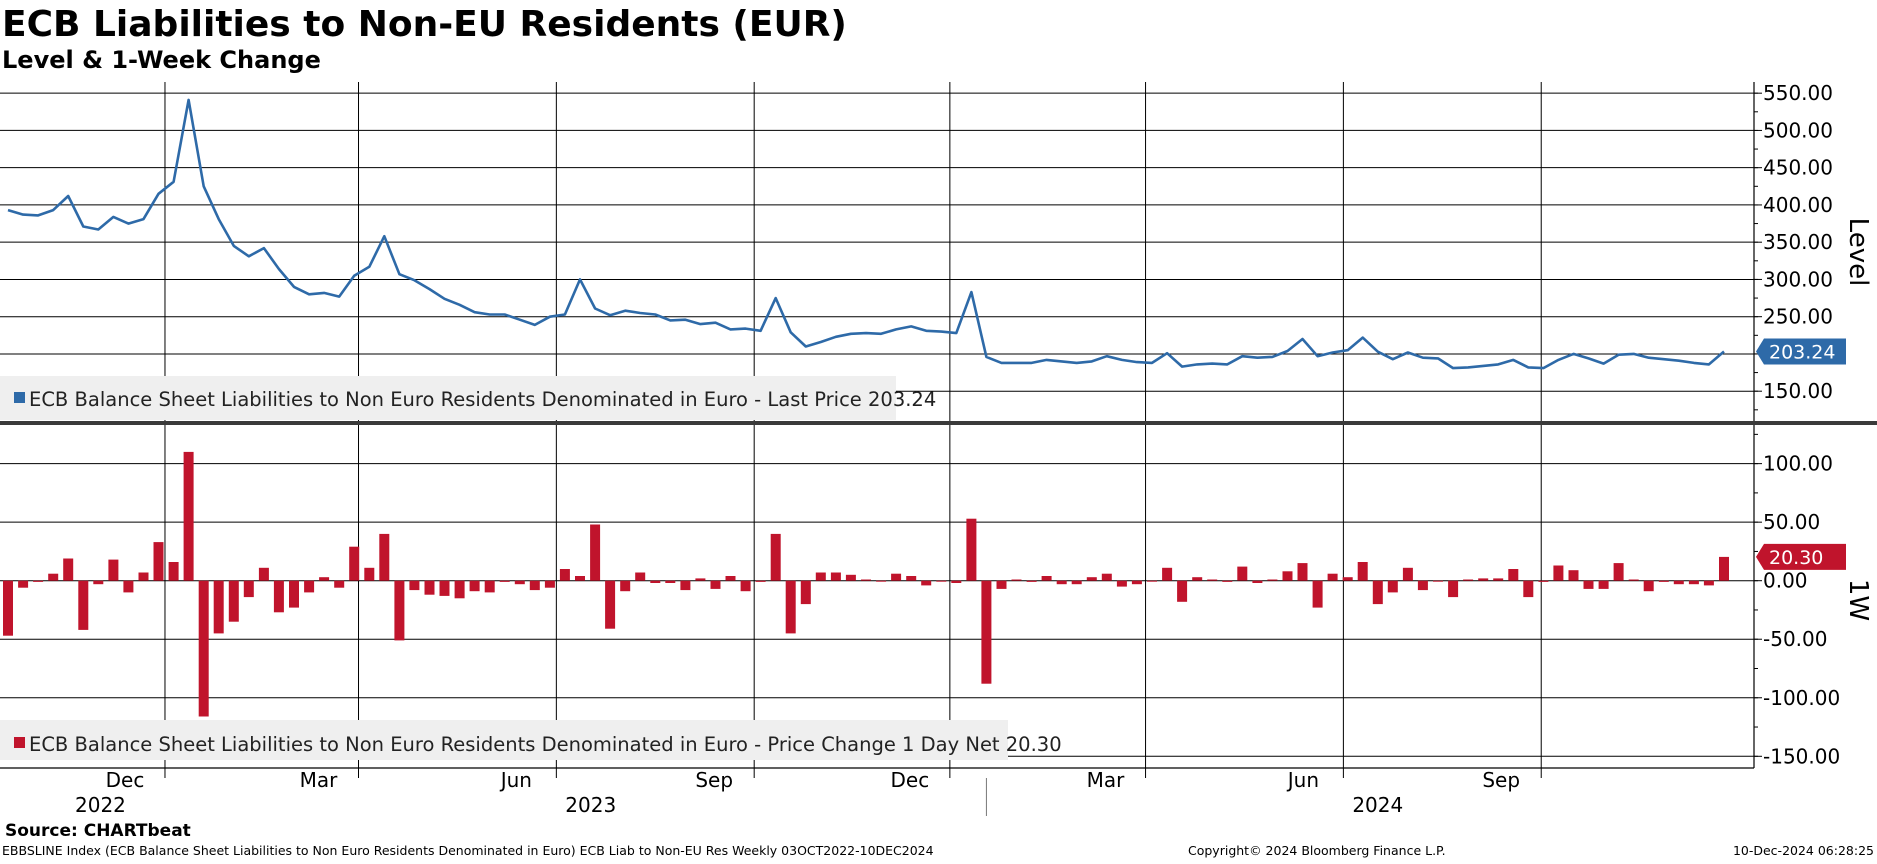 The height and width of the screenshot is (864, 1877). What do you see at coordinates (448, 398) in the screenshot?
I see `level-legend-box` at bounding box center [448, 398].